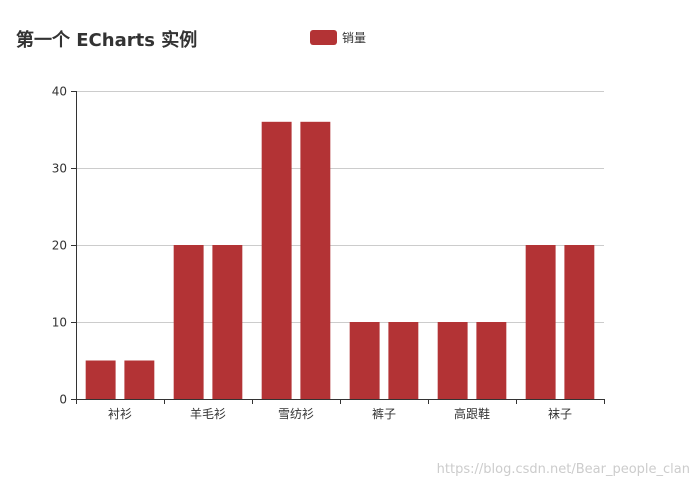  Describe the element at coordinates (59, 169) in the screenshot. I see `y-tick-label: 30` at that location.